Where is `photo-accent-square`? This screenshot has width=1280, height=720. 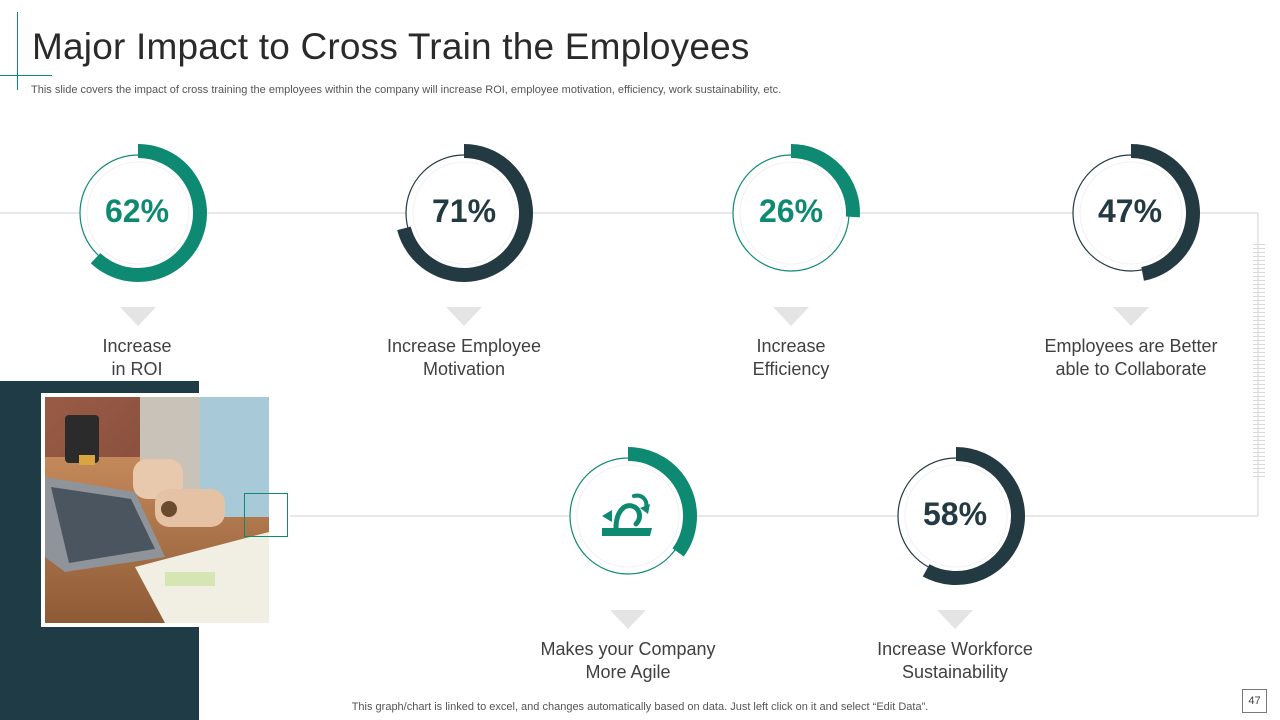
photo-accent-square is located at coordinates (266, 515).